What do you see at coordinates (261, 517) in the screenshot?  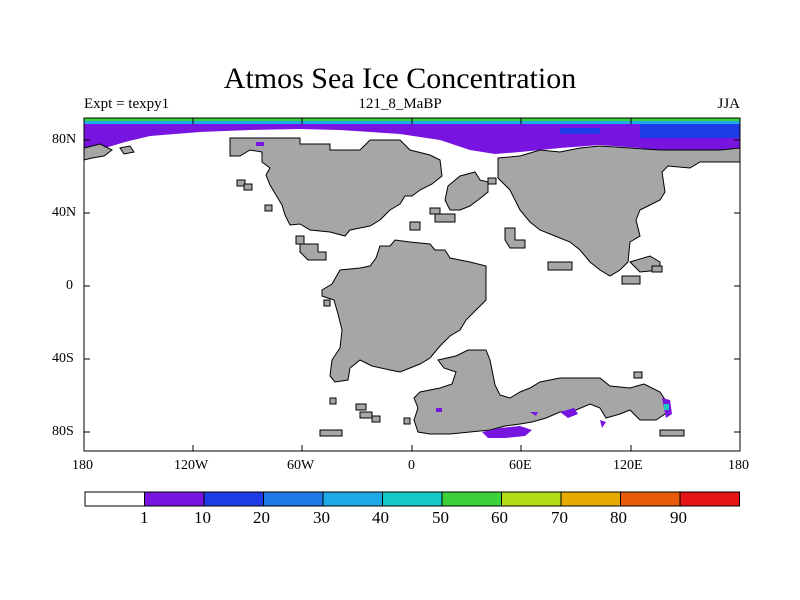 I see `colorbar-label: 20` at bounding box center [261, 517].